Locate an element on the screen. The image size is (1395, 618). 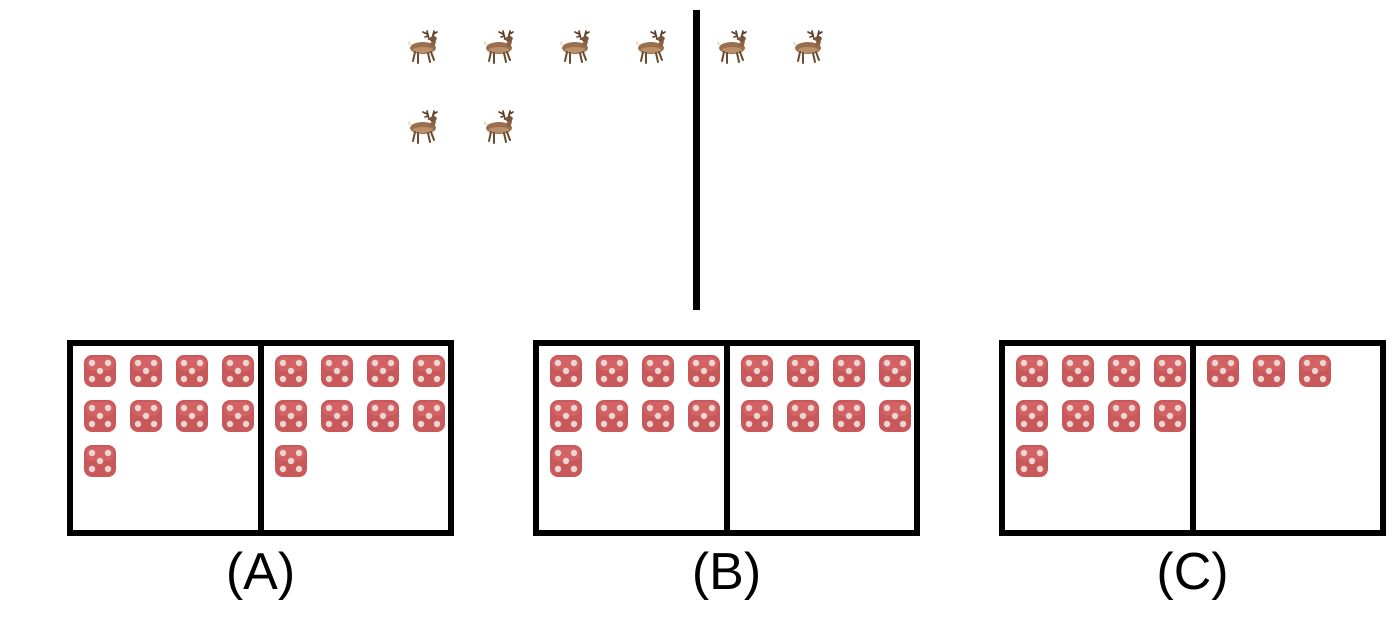
option-a-separator is located at coordinates (261, 438).